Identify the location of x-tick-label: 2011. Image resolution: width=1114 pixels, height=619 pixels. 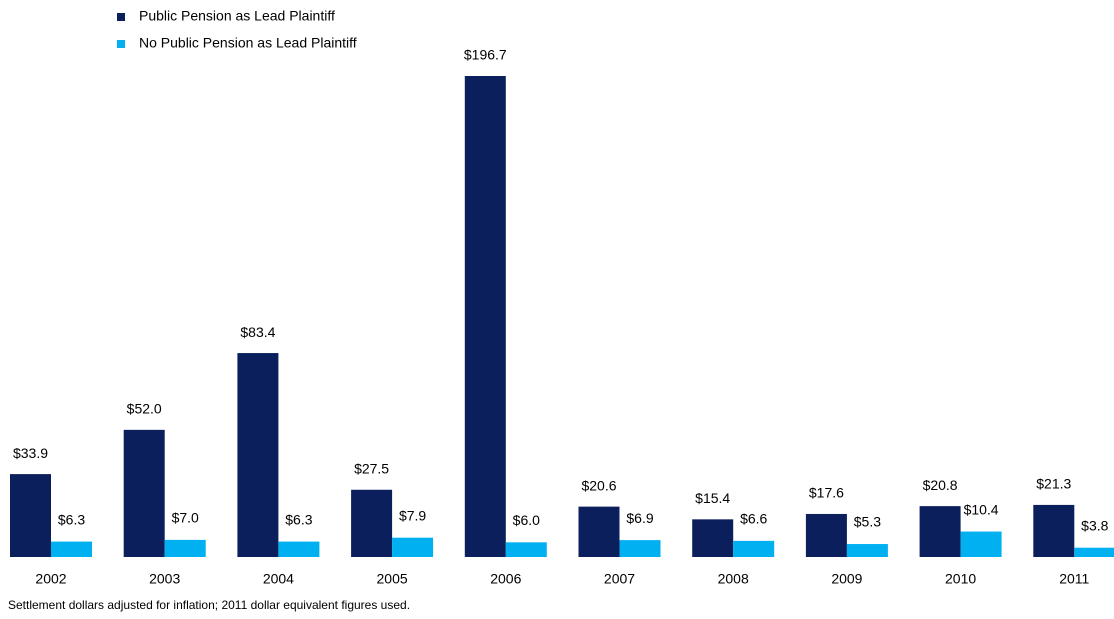
(1074, 579).